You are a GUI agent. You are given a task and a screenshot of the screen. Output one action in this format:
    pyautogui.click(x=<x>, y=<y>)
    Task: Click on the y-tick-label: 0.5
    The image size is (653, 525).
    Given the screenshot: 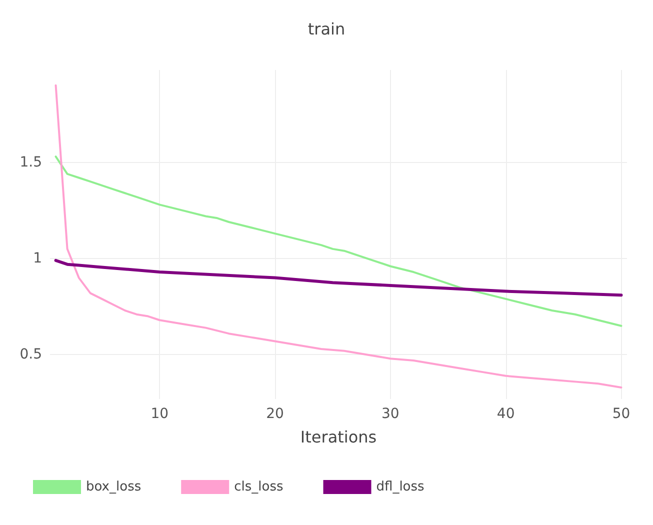 What is the action you would take?
    pyautogui.click(x=31, y=354)
    